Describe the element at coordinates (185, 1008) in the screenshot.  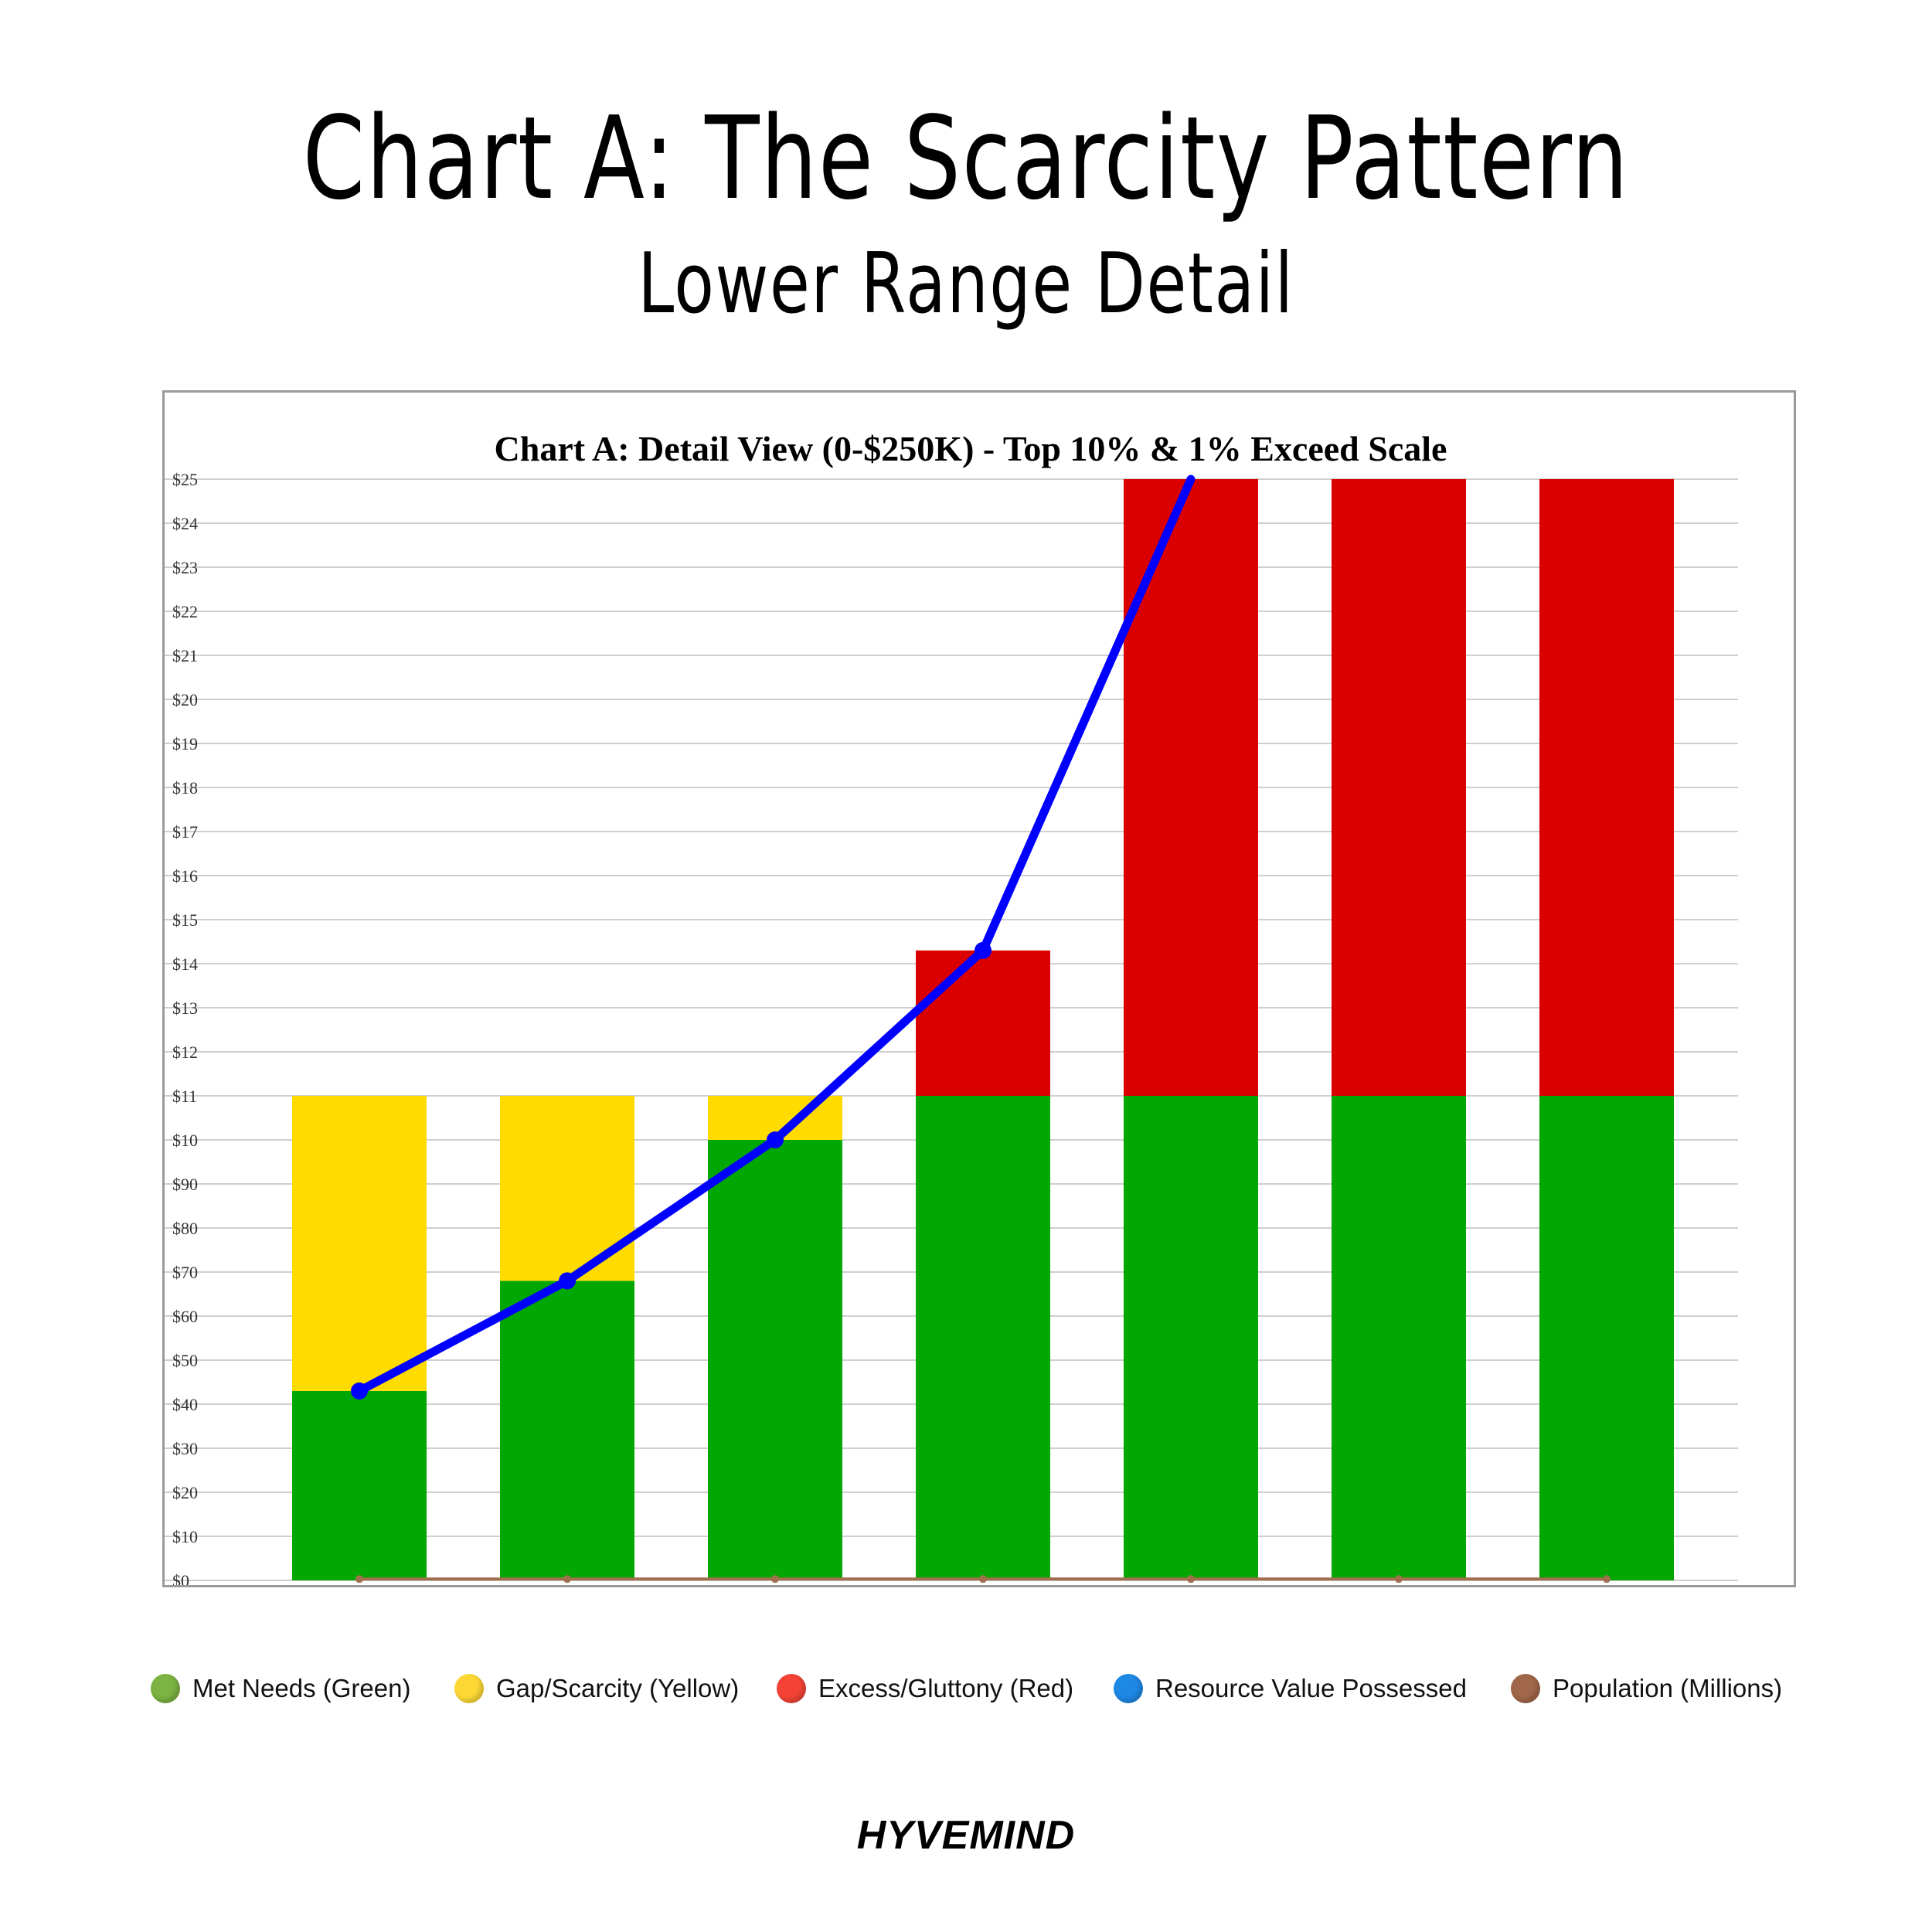
I see `y-tick-label: $13` at that location.